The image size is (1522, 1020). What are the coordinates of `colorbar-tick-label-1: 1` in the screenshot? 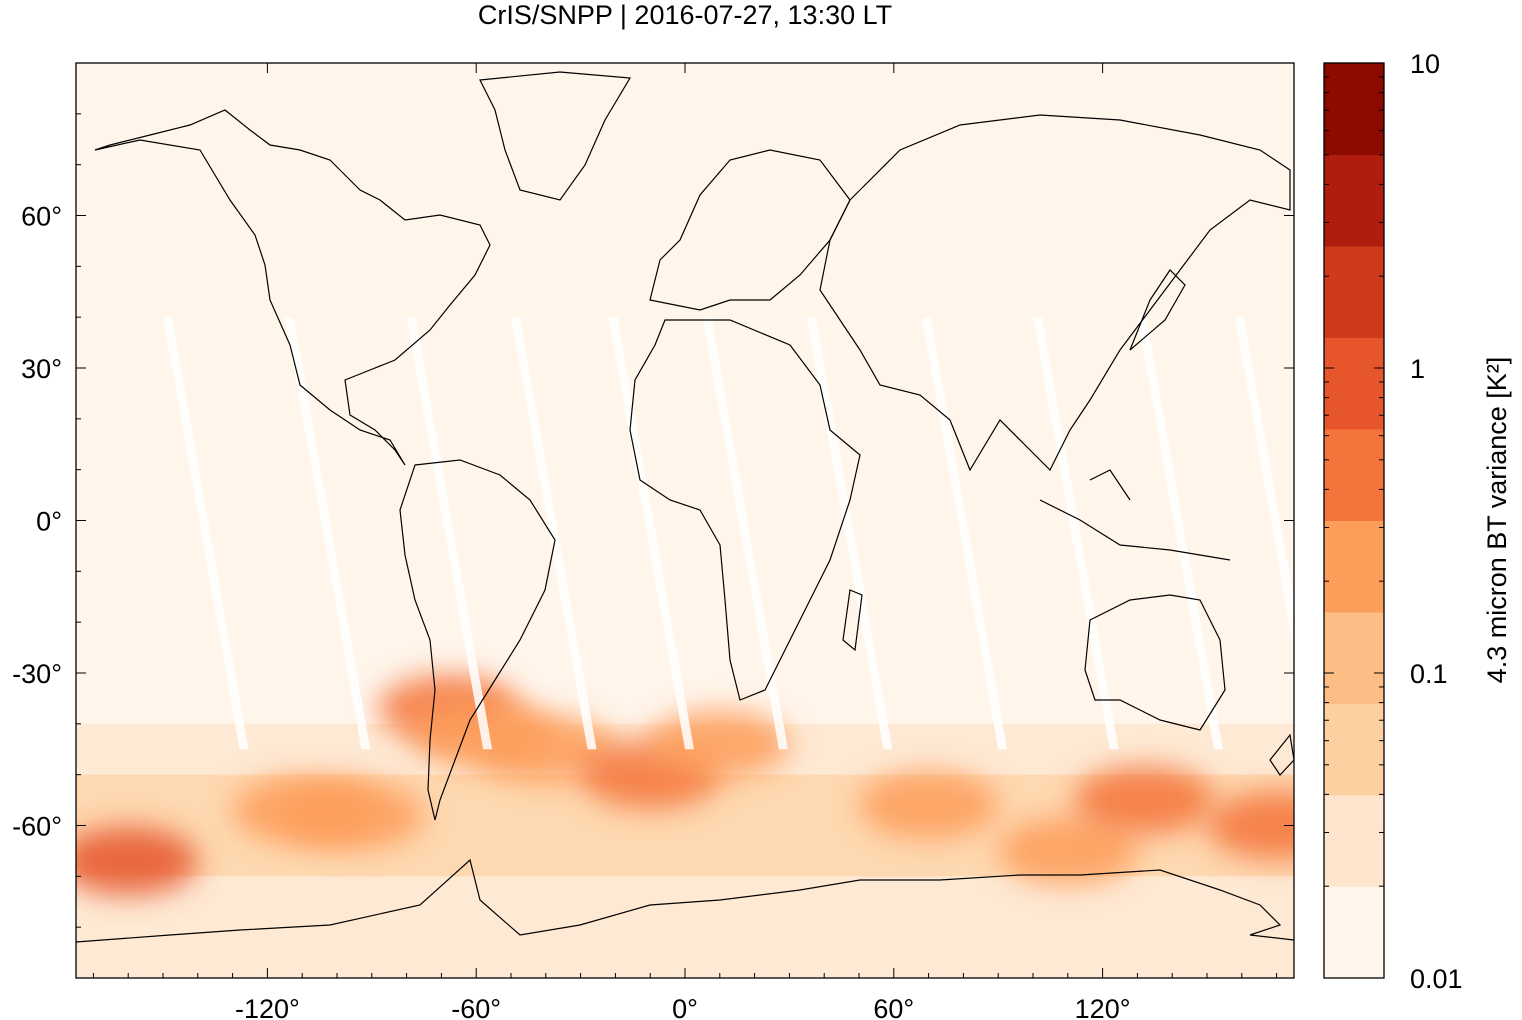 It's located at (1417, 369).